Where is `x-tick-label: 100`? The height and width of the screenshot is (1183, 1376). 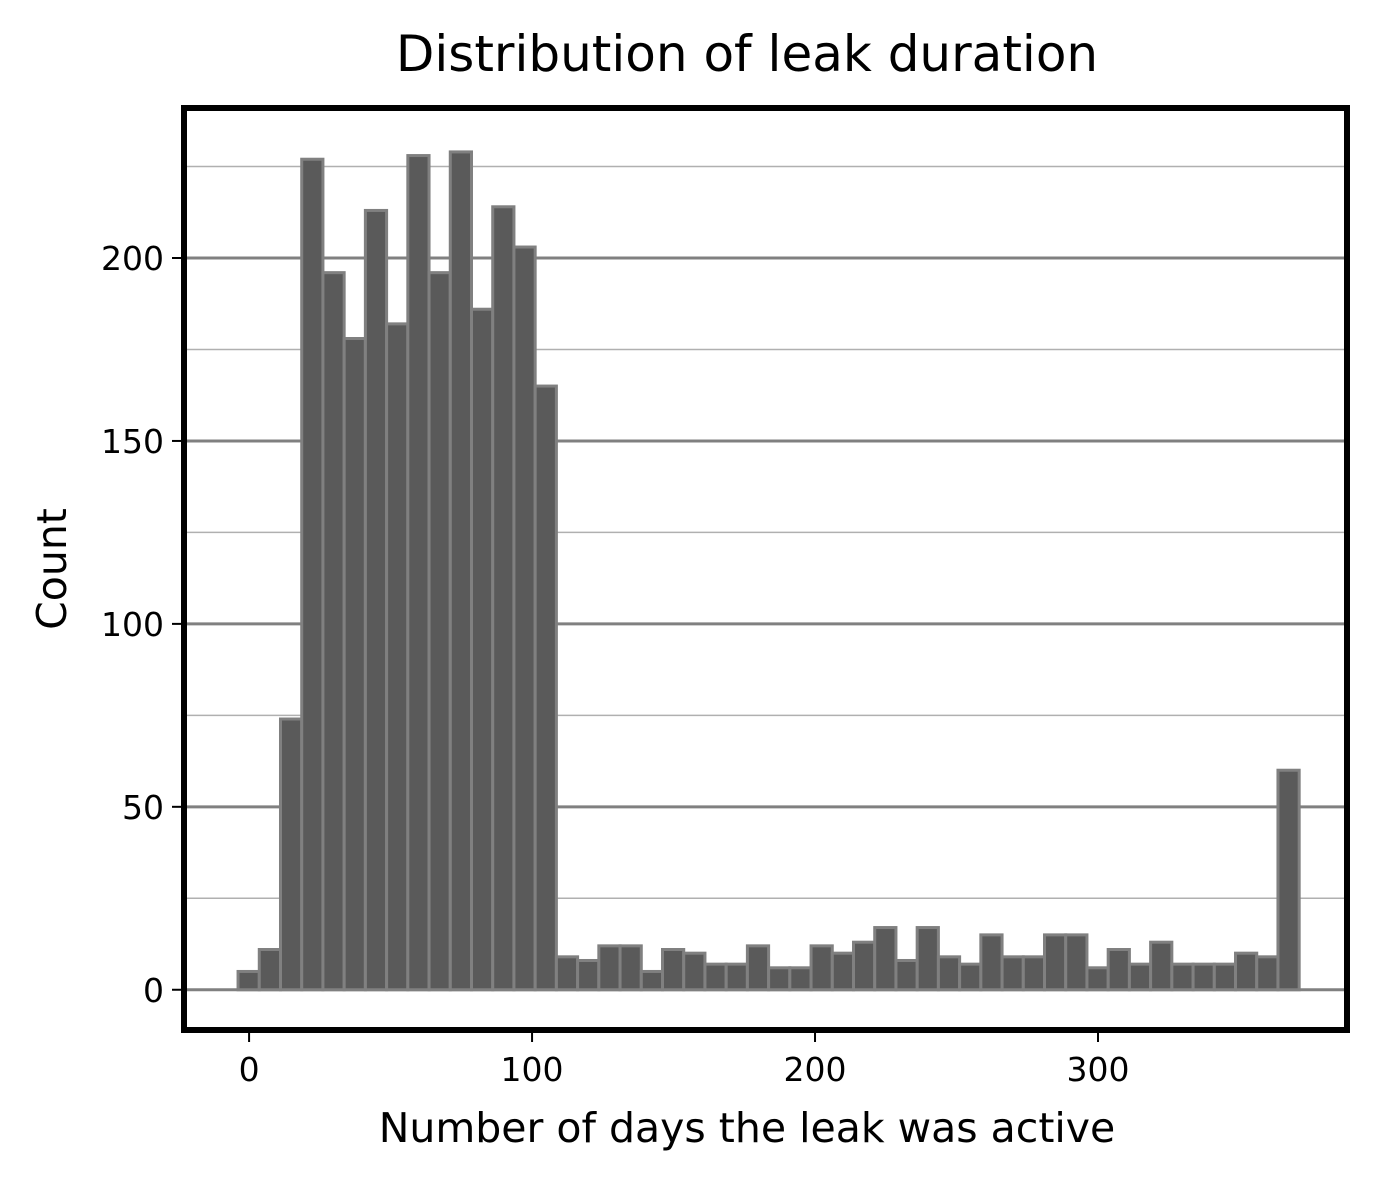
x-tick-label: 100 is located at coordinates (532, 1069).